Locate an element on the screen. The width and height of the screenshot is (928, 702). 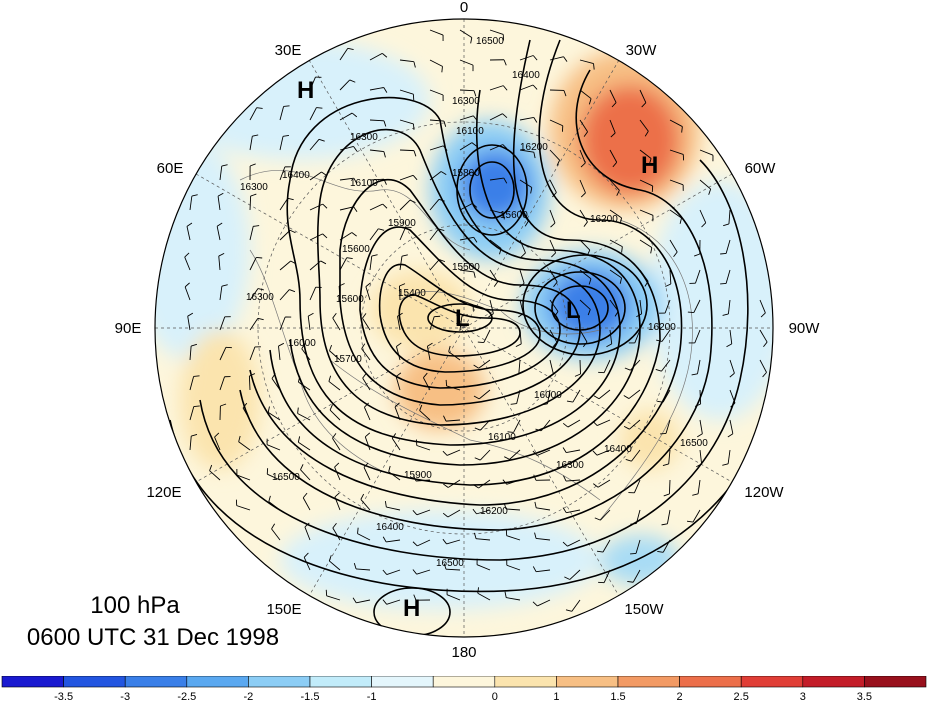
contour-label: 16000 is located at coordinates (548, 395).